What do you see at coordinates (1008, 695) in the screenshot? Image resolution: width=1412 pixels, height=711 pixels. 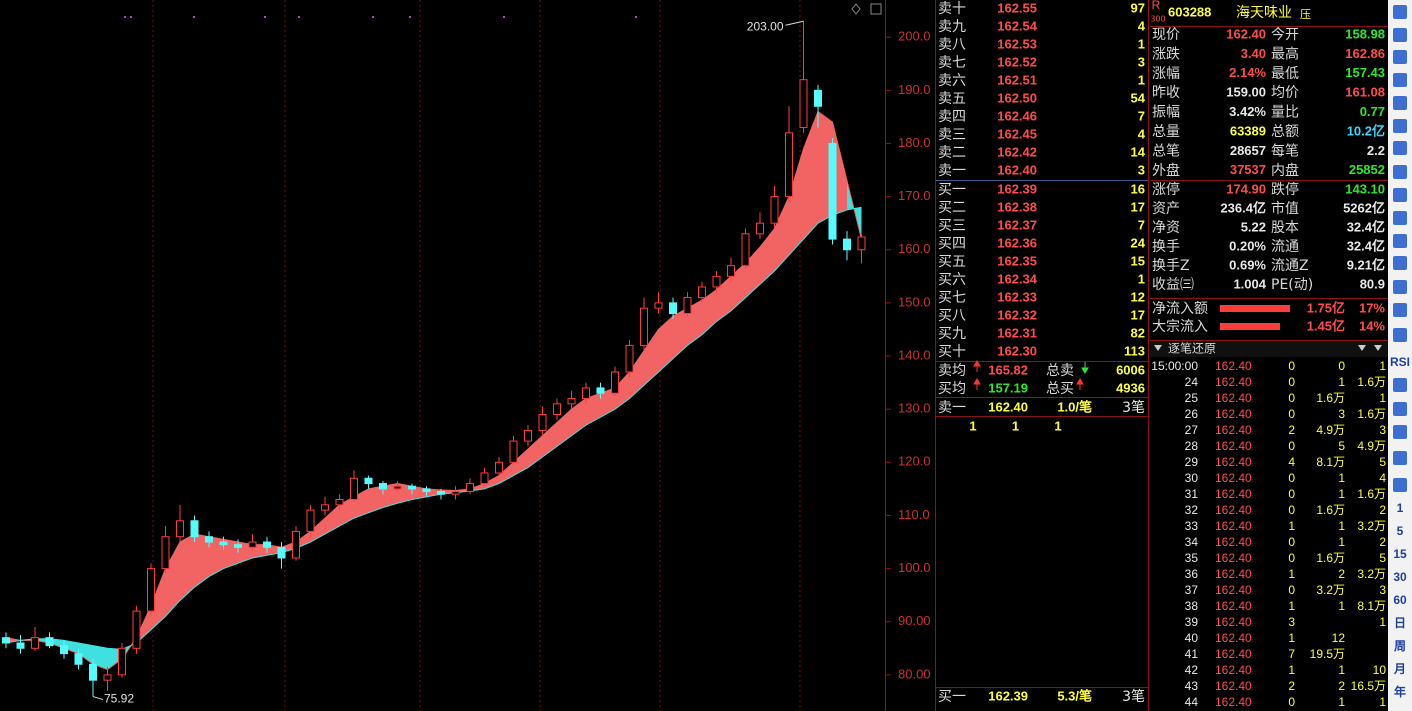 I see `last-bid-price: 162.39` at bounding box center [1008, 695].